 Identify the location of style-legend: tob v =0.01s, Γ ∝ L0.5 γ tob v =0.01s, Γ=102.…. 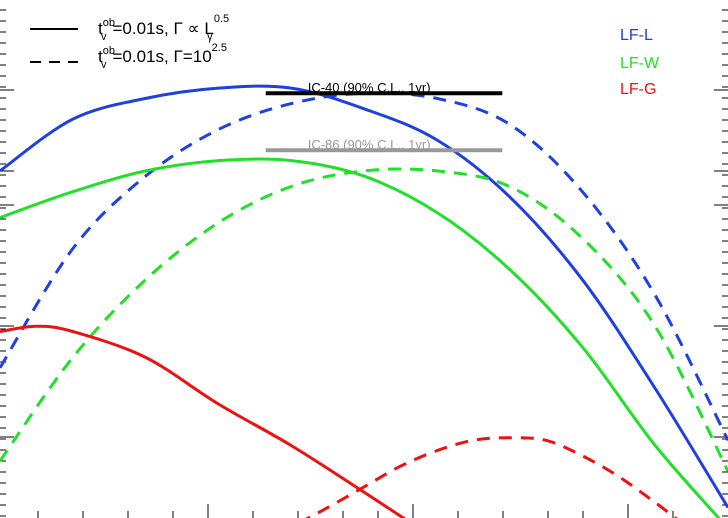
(129, 42).